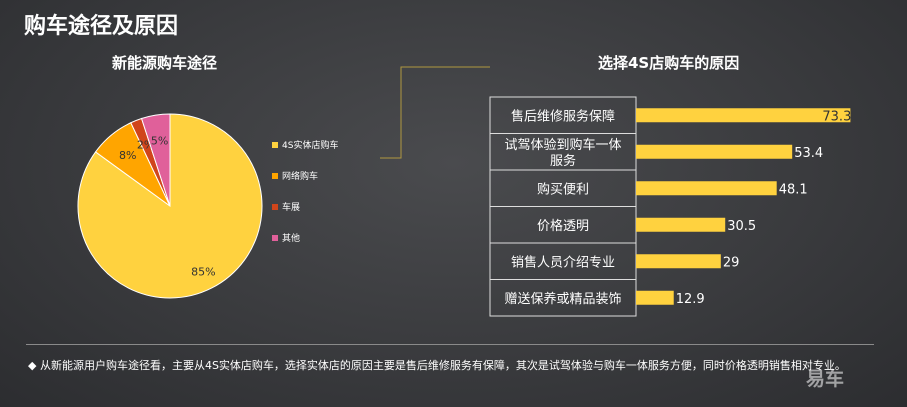  I want to click on category-label-4: 销售人员介绍专业, so click(563, 262).